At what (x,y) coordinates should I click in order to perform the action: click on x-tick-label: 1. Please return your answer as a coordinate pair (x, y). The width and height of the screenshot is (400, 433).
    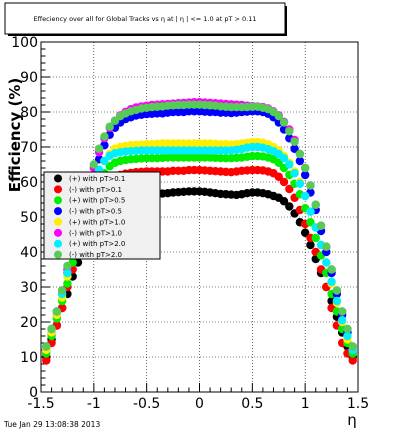
    Looking at the image, I should click on (305, 404).